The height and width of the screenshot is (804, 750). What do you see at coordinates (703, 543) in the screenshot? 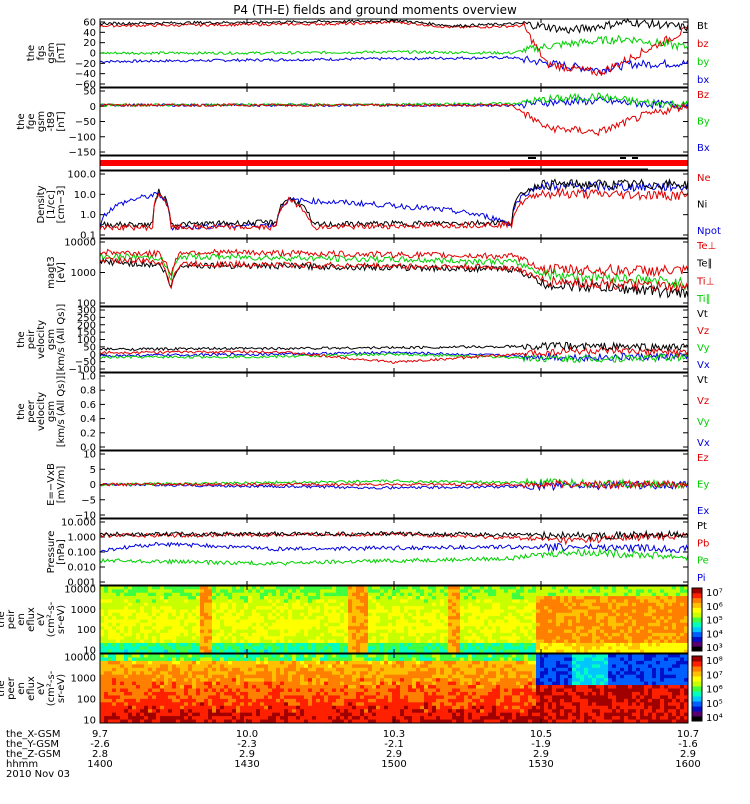
I see `legend-label: Pb` at bounding box center [703, 543].